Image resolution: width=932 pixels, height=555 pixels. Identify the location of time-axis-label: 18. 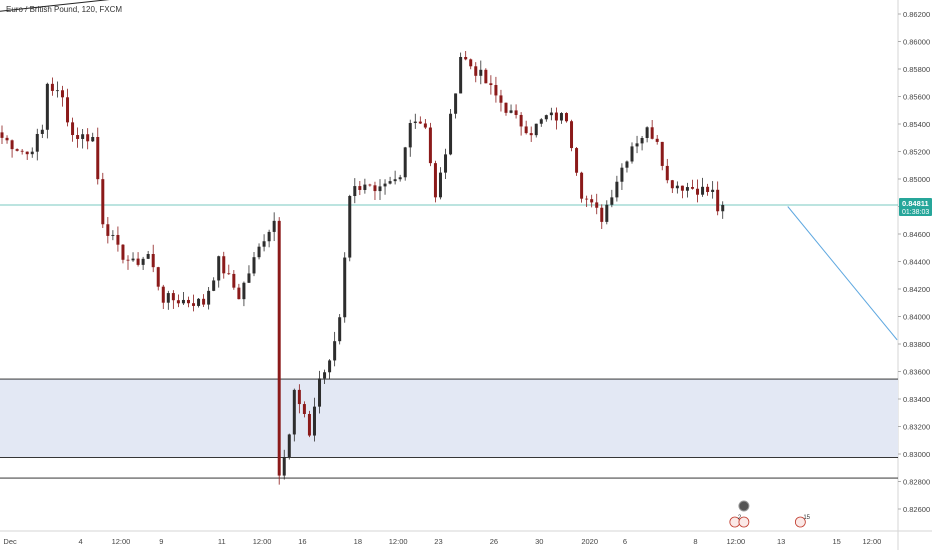
(358, 541).